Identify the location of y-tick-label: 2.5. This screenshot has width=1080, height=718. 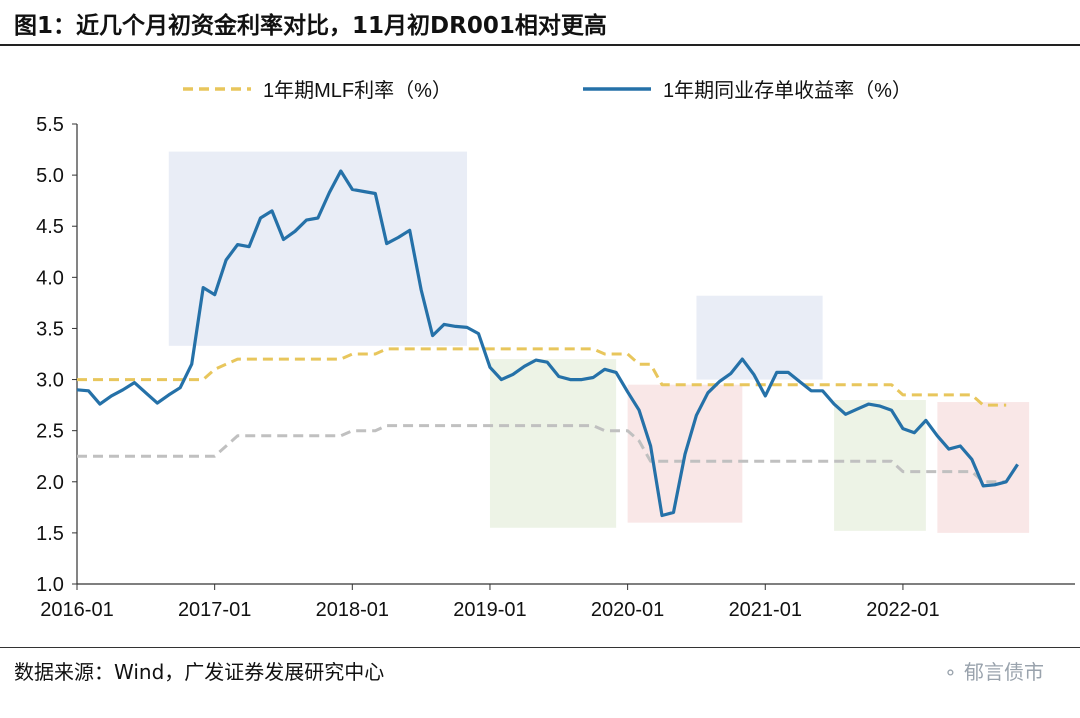
(50, 432).